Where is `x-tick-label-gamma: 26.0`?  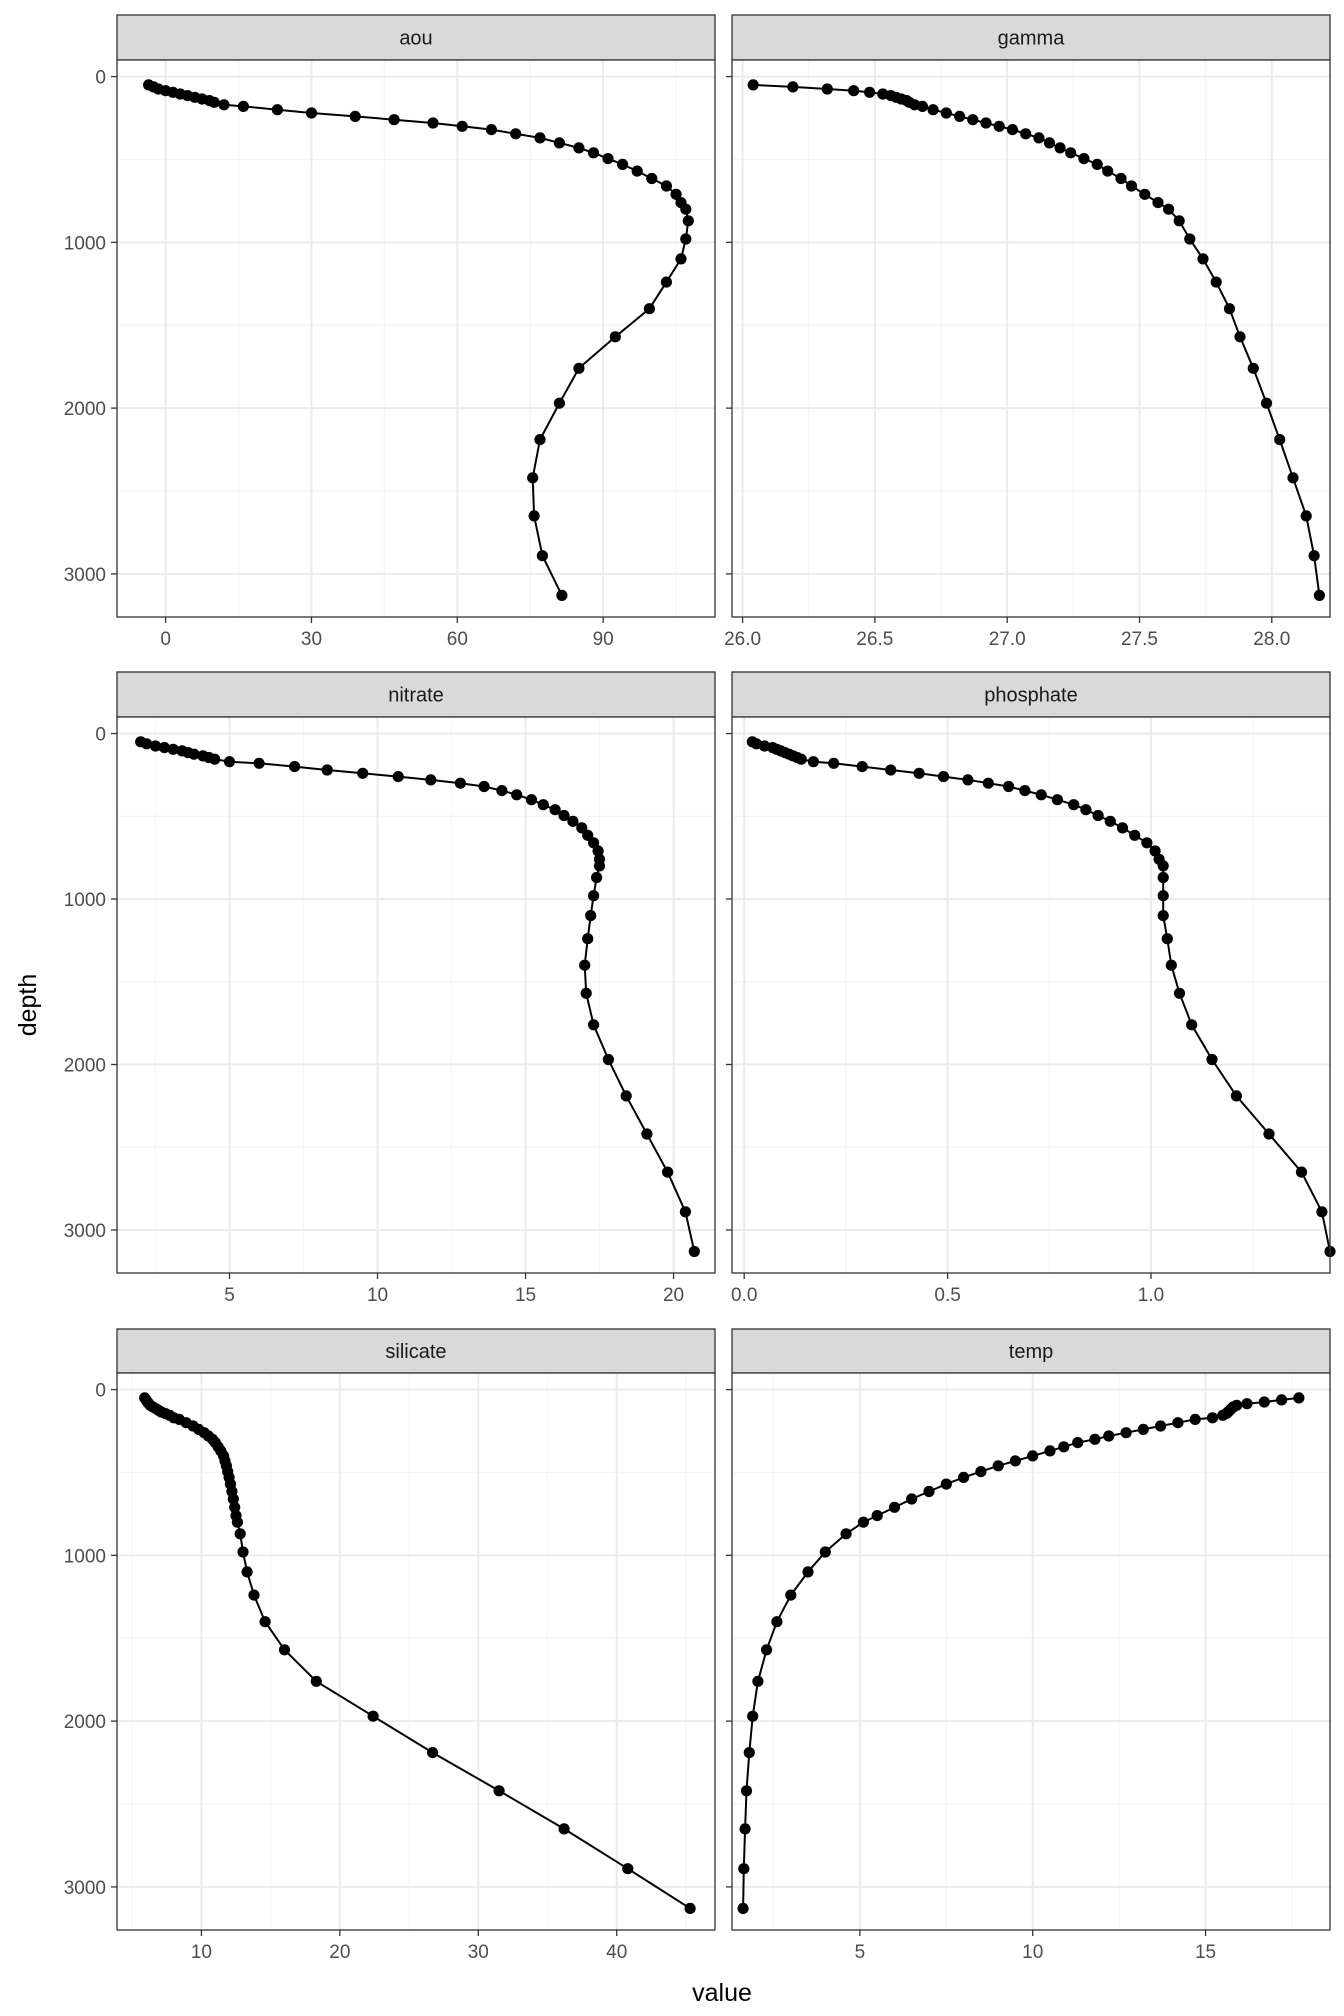
x-tick-label-gamma: 26.0 is located at coordinates (742, 639).